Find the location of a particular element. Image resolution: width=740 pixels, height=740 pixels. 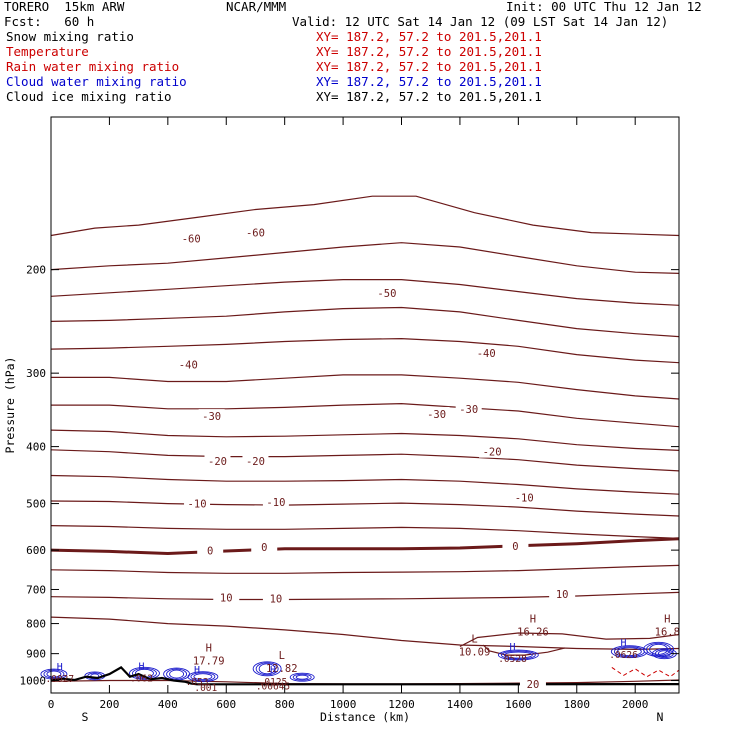

mixing-value: .062 is located at coordinates (141, 678).